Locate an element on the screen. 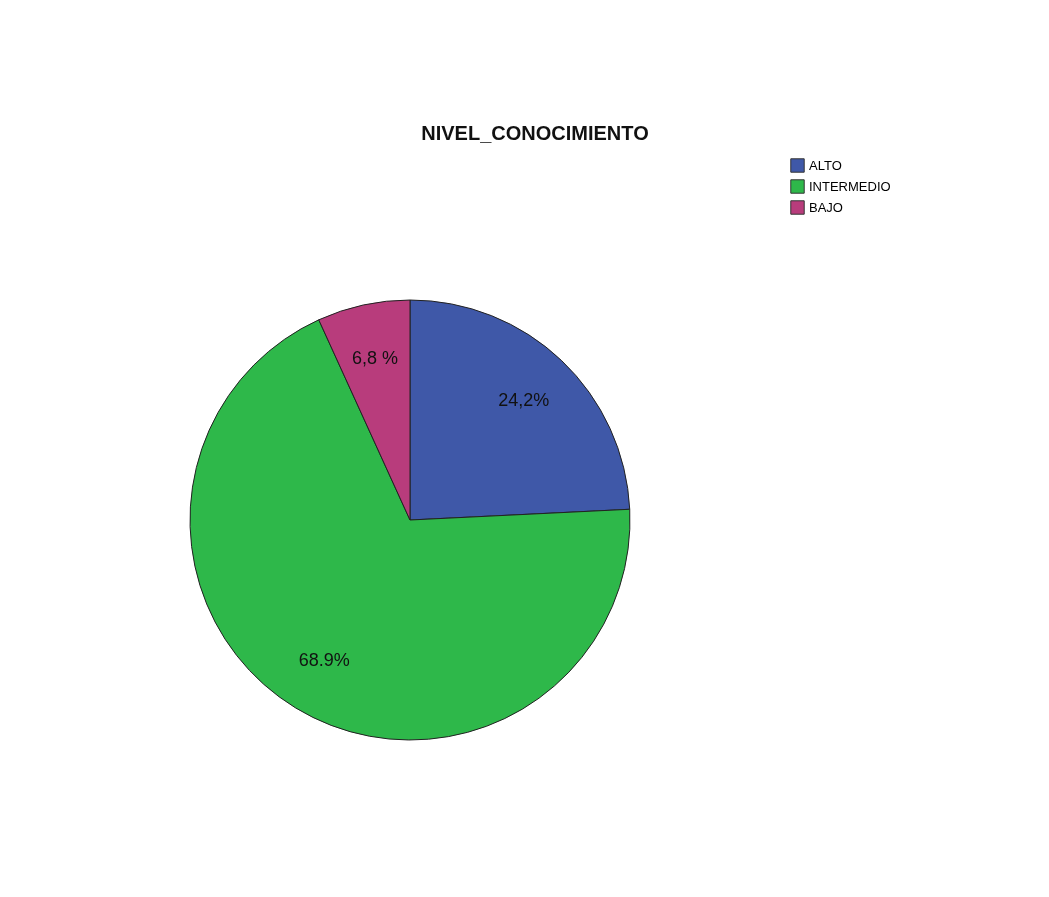 The width and height of the screenshot is (1049, 897). legend-label: BAJO is located at coordinates (826, 207).